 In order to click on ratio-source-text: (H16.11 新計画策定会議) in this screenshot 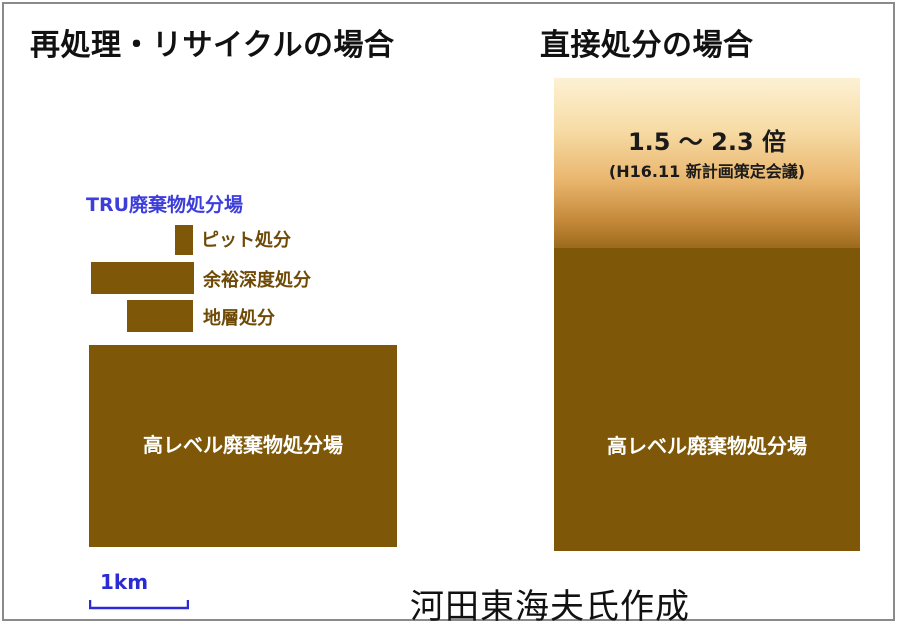, I will do `click(707, 171)`.